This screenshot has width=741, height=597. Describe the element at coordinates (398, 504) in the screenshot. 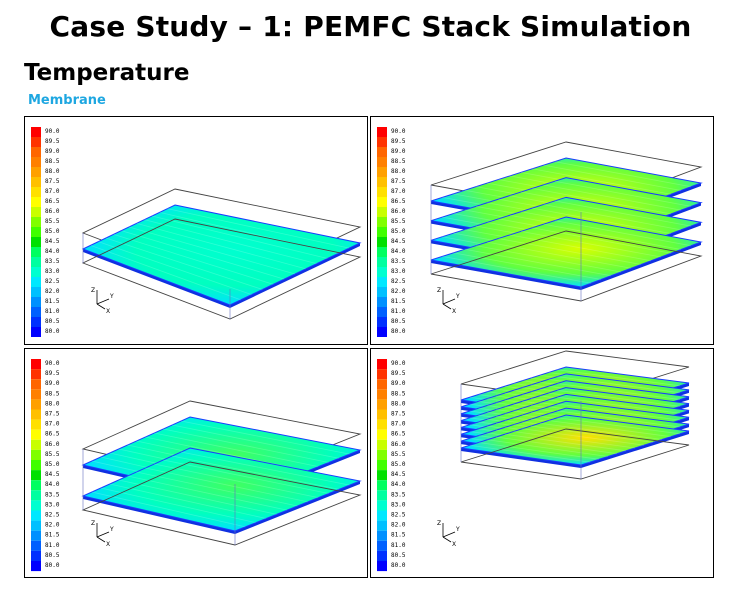

I see `colorbar-label: 83.0` at that location.